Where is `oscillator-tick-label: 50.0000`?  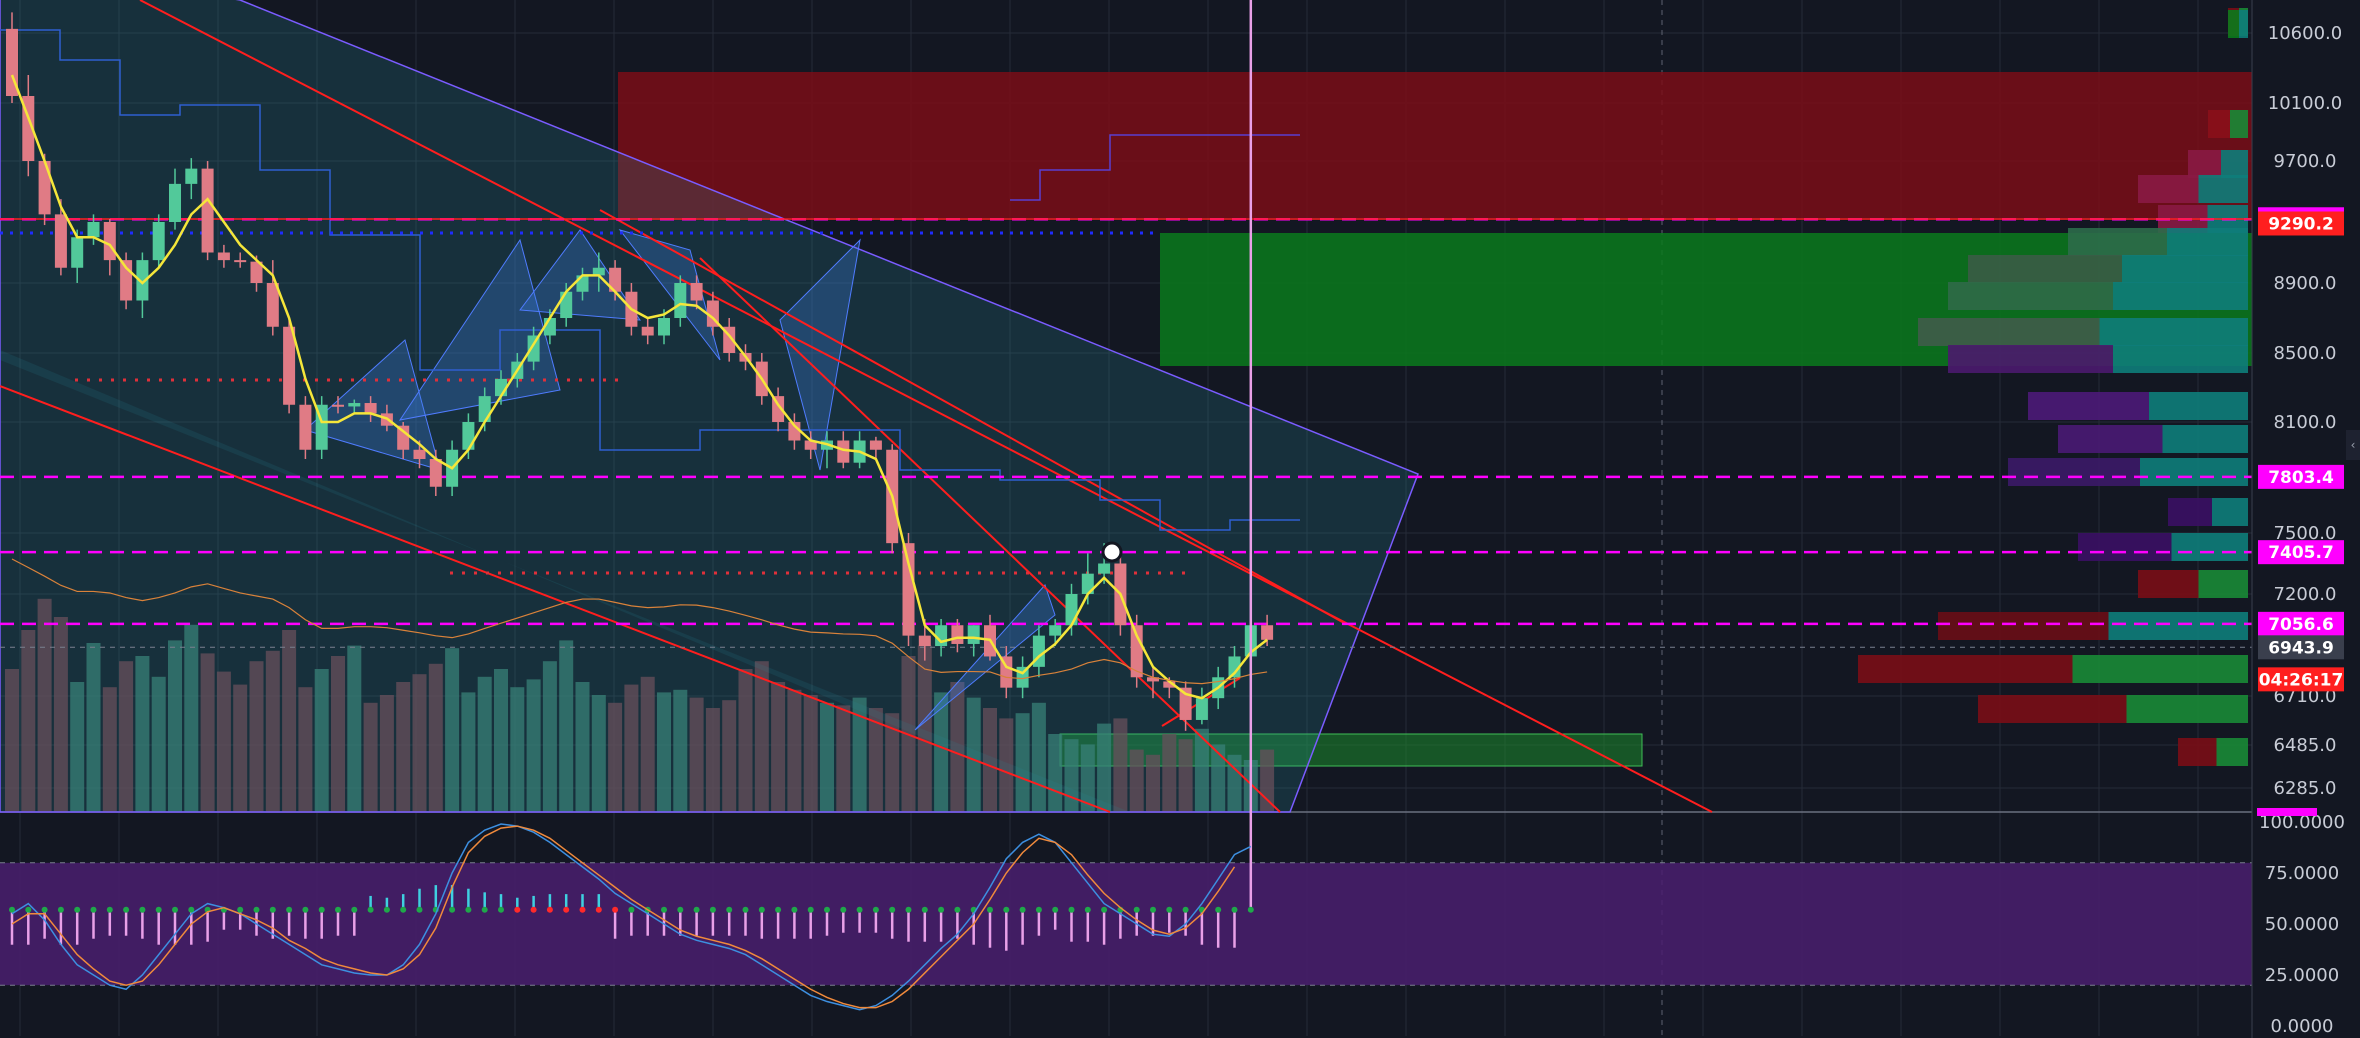
oscillator-tick-label: 50.0000 is located at coordinates (2302, 924).